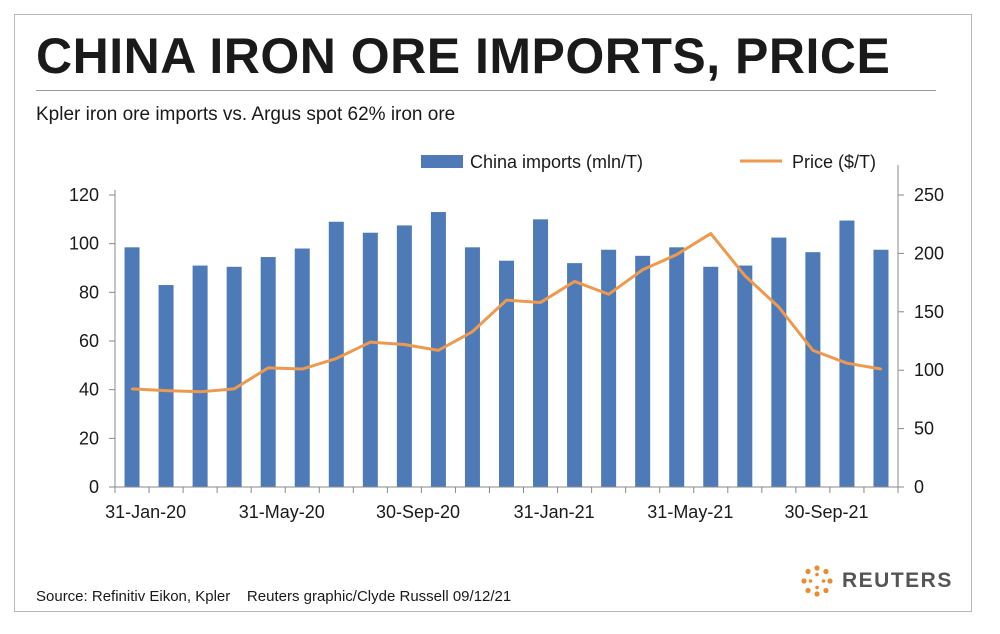  What do you see at coordinates (897, 580) in the screenshot?
I see `reuters-wordmark: REUTERS` at bounding box center [897, 580].